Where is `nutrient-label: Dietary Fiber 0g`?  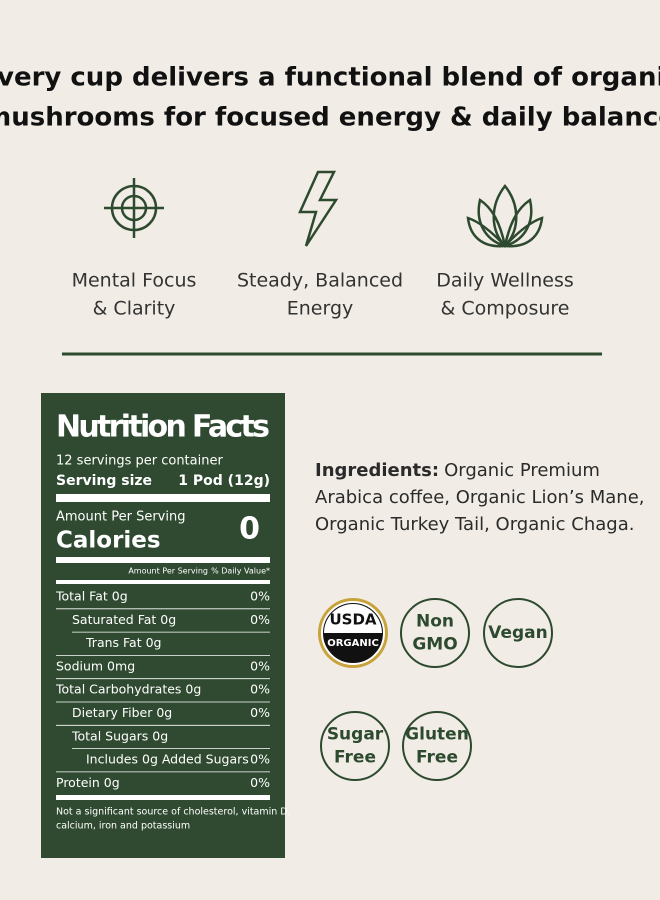 nutrient-label: Dietary Fiber 0g is located at coordinates (122, 712).